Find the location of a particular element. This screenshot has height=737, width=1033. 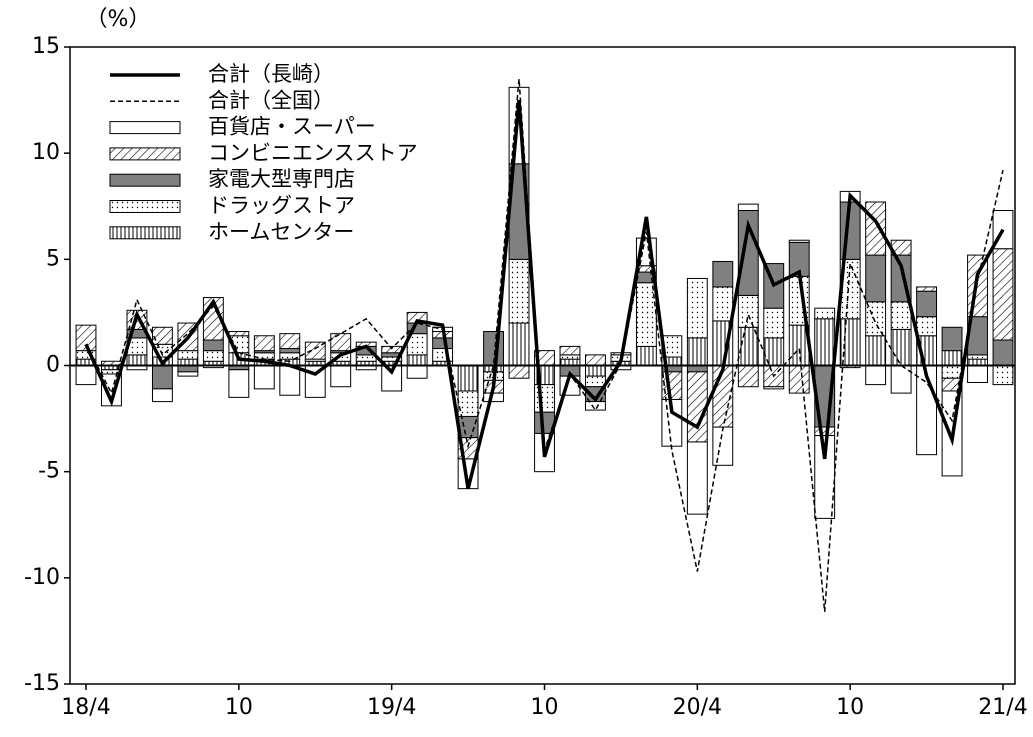

legend-label: コンビニエンスストア is located at coordinates (313, 153).